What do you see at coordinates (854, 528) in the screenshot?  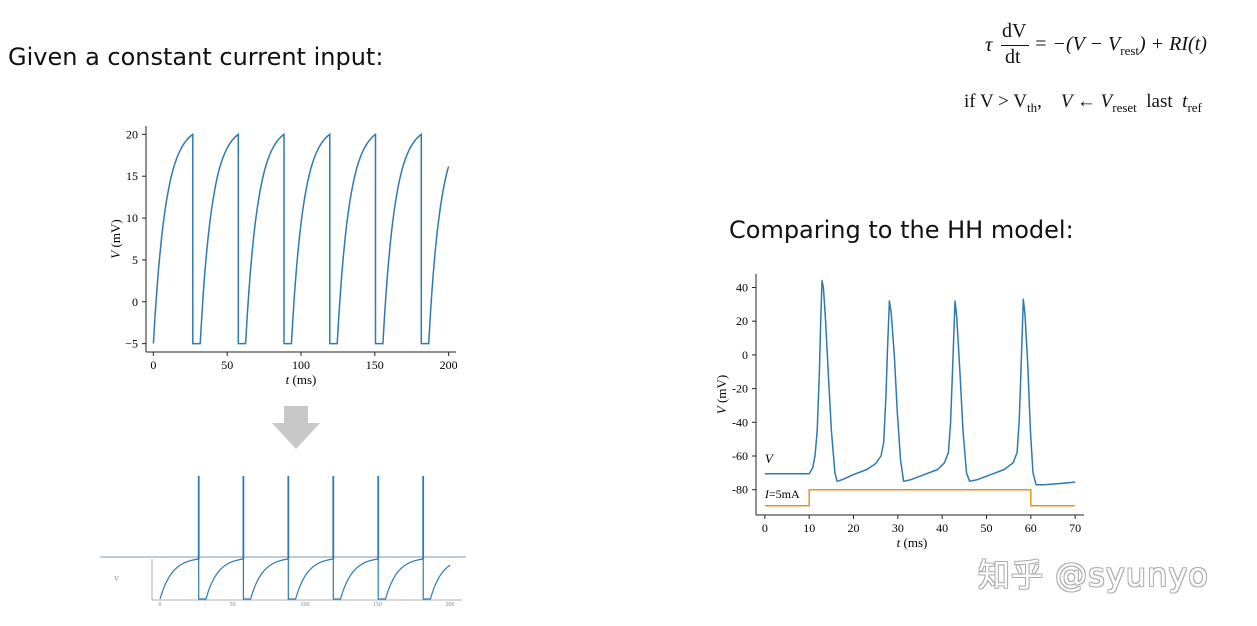 I see `hh-x-tick-label: 20` at bounding box center [854, 528].